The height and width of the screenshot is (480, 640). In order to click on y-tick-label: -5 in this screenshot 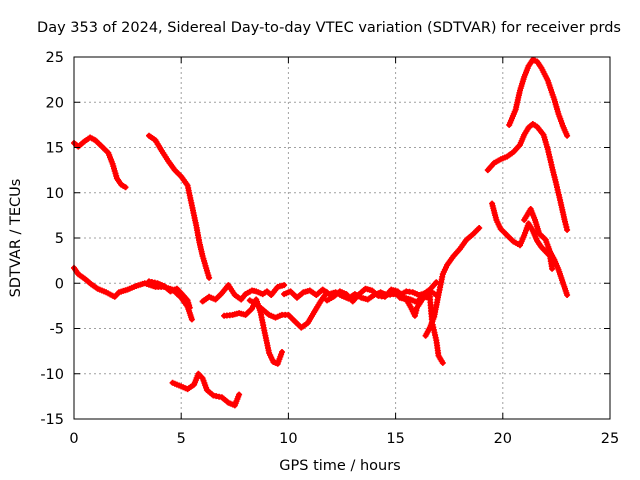, I will do `click(57, 330)`.